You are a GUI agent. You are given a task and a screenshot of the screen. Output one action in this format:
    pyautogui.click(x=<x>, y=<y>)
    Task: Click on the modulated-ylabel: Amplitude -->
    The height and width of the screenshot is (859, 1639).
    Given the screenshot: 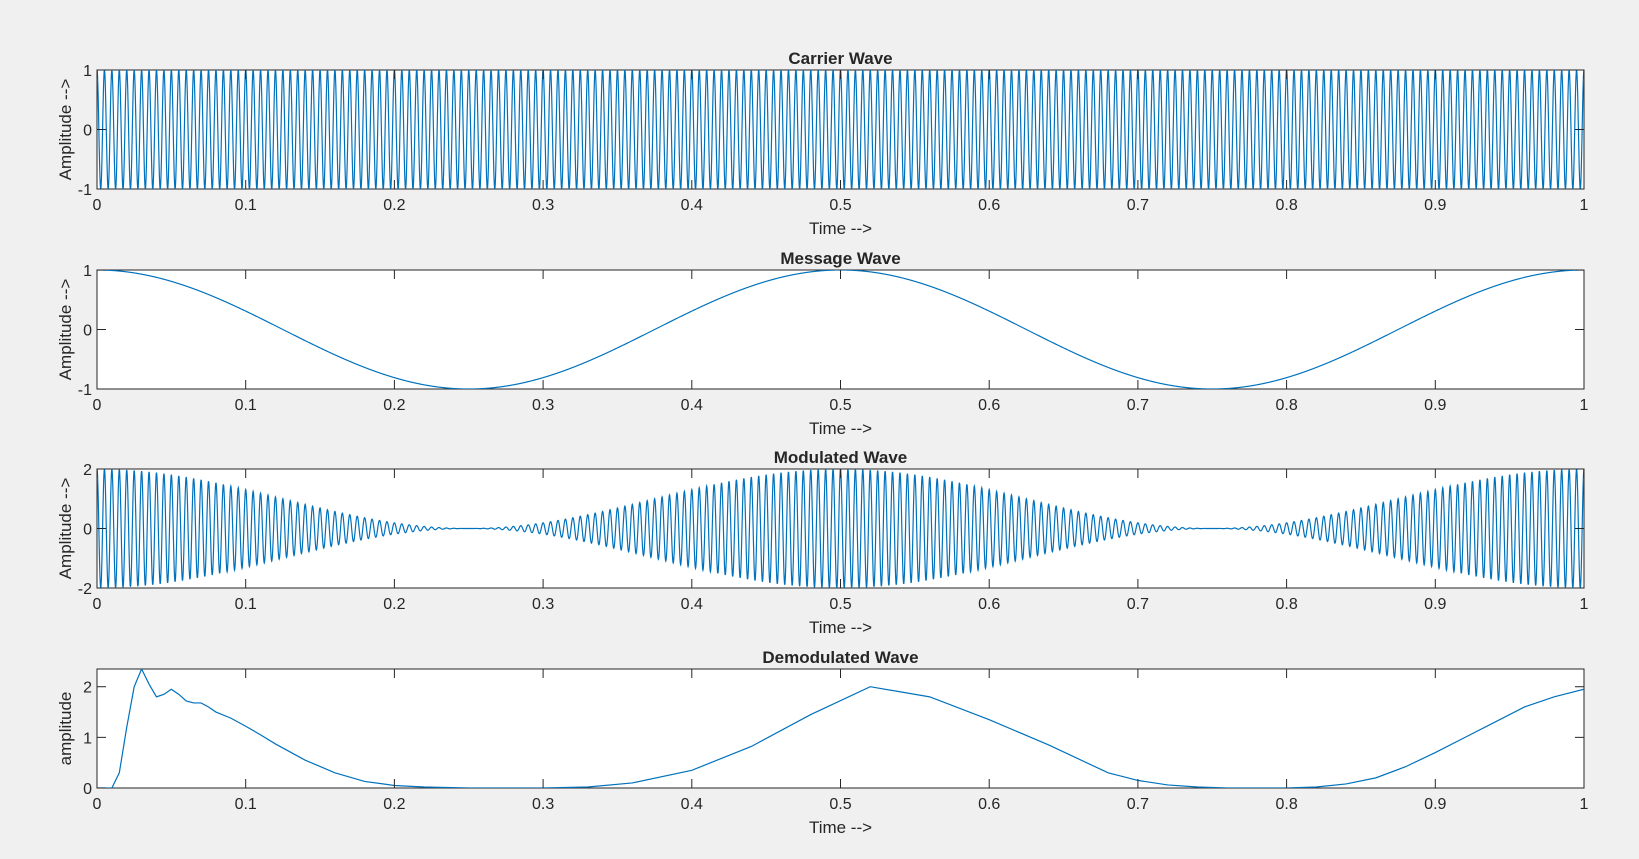 What is the action you would take?
    pyautogui.click(x=65, y=529)
    